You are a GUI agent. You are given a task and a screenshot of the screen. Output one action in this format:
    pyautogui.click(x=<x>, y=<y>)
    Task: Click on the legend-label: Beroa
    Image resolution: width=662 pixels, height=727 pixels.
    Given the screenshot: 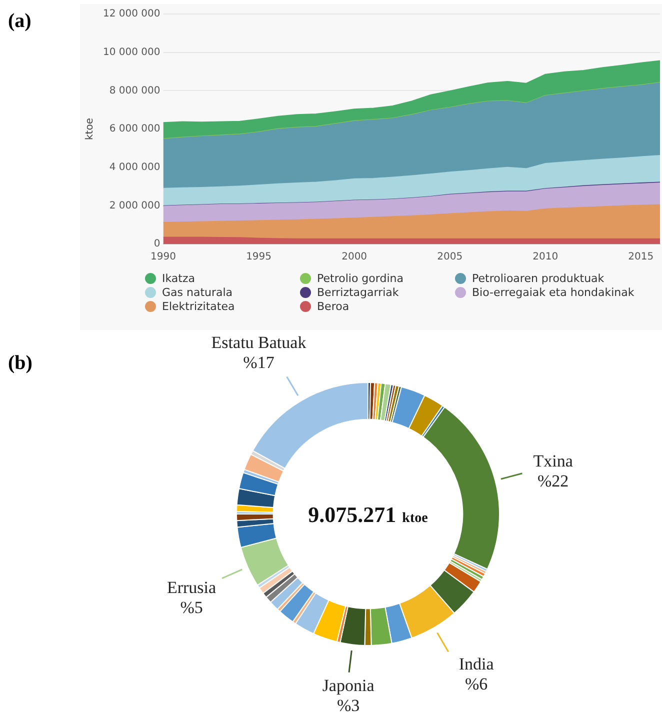 What is the action you would take?
    pyautogui.click(x=333, y=306)
    